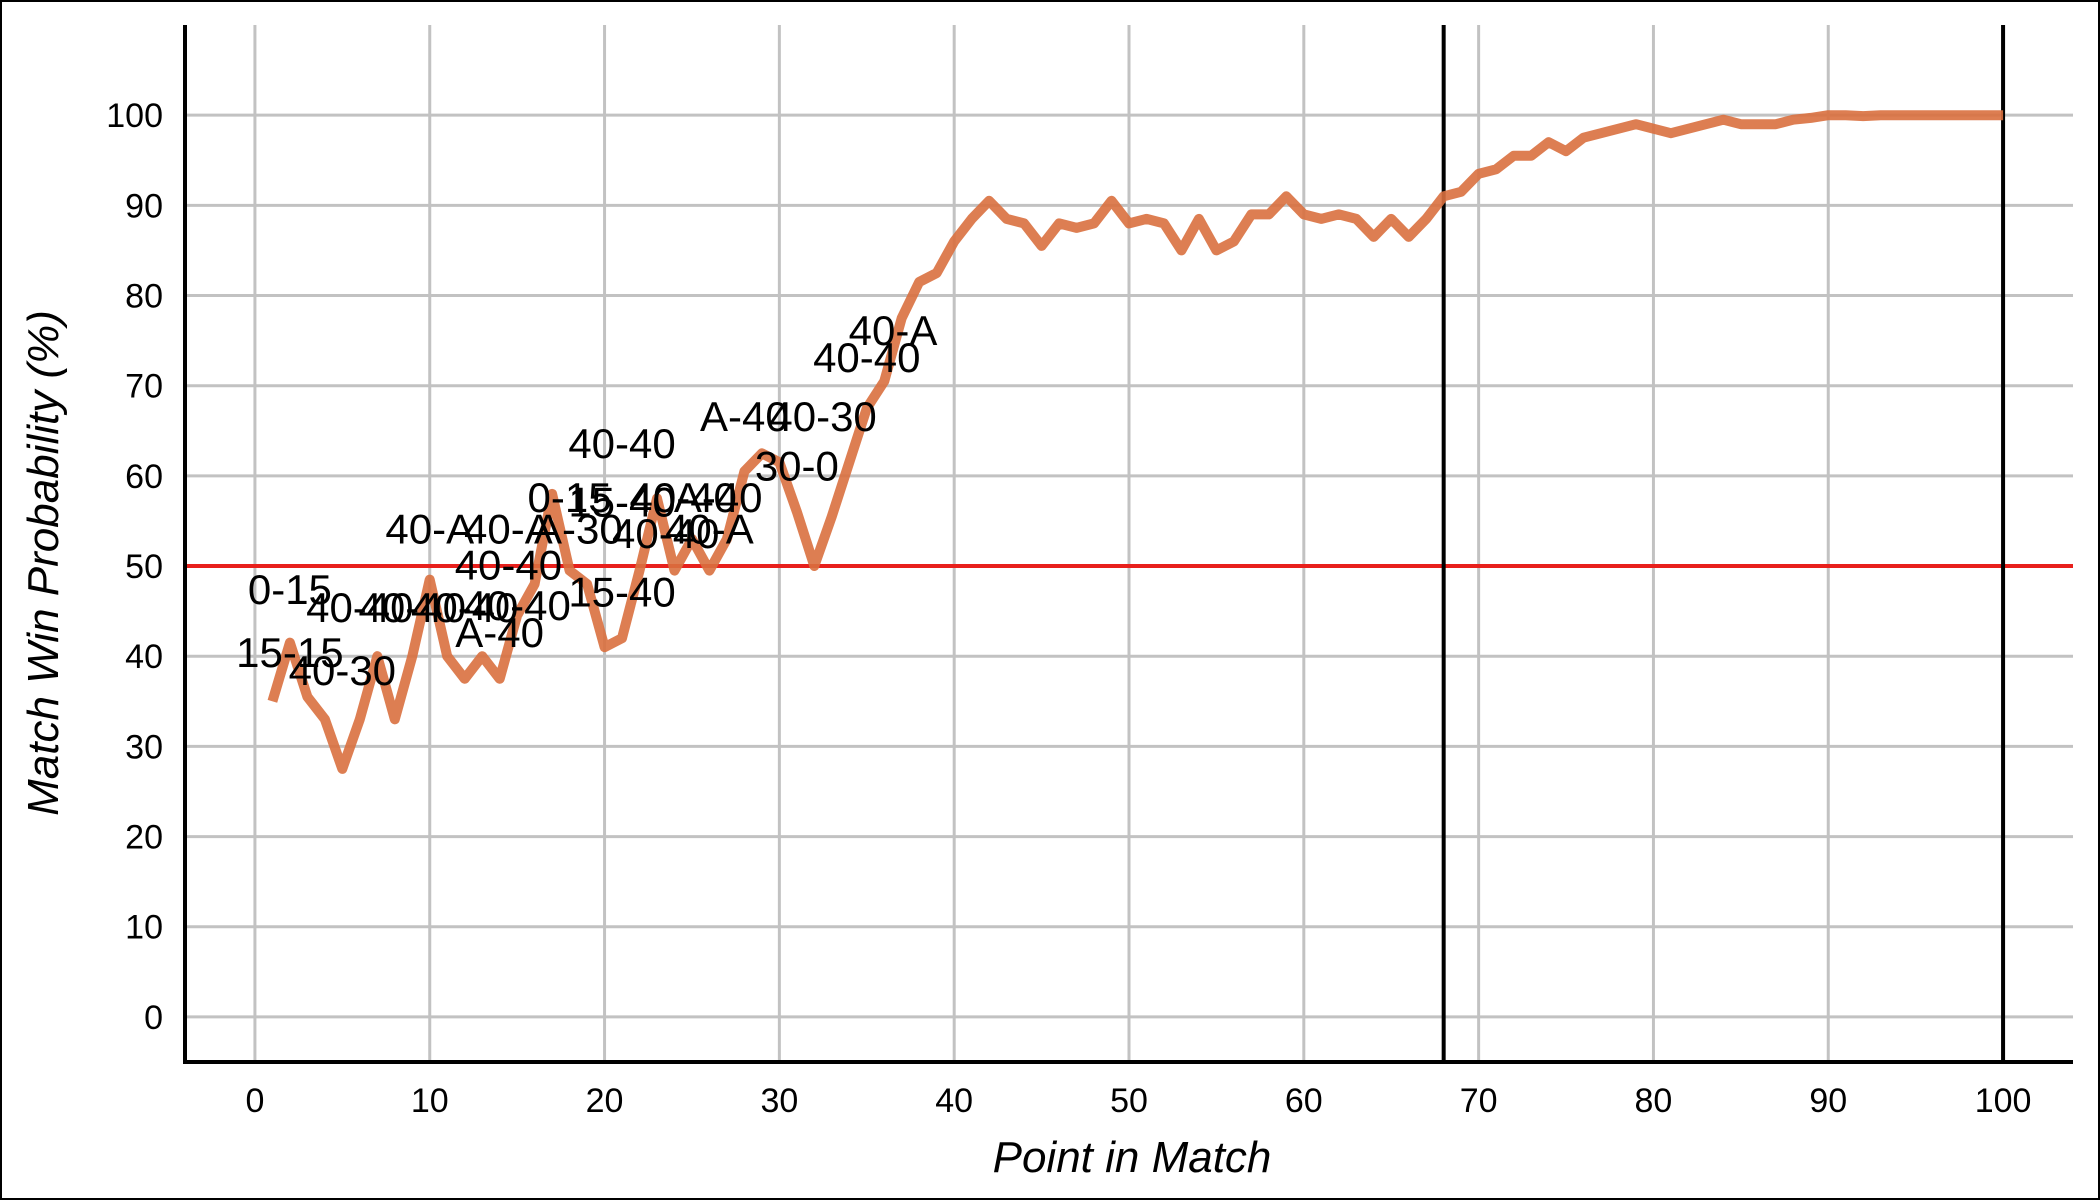 Image resolution: width=2100 pixels, height=1200 pixels. I want to click on y-tick-labels: 0 10 20 30 40 50 60 70 80 90 100, so click(134, 567).